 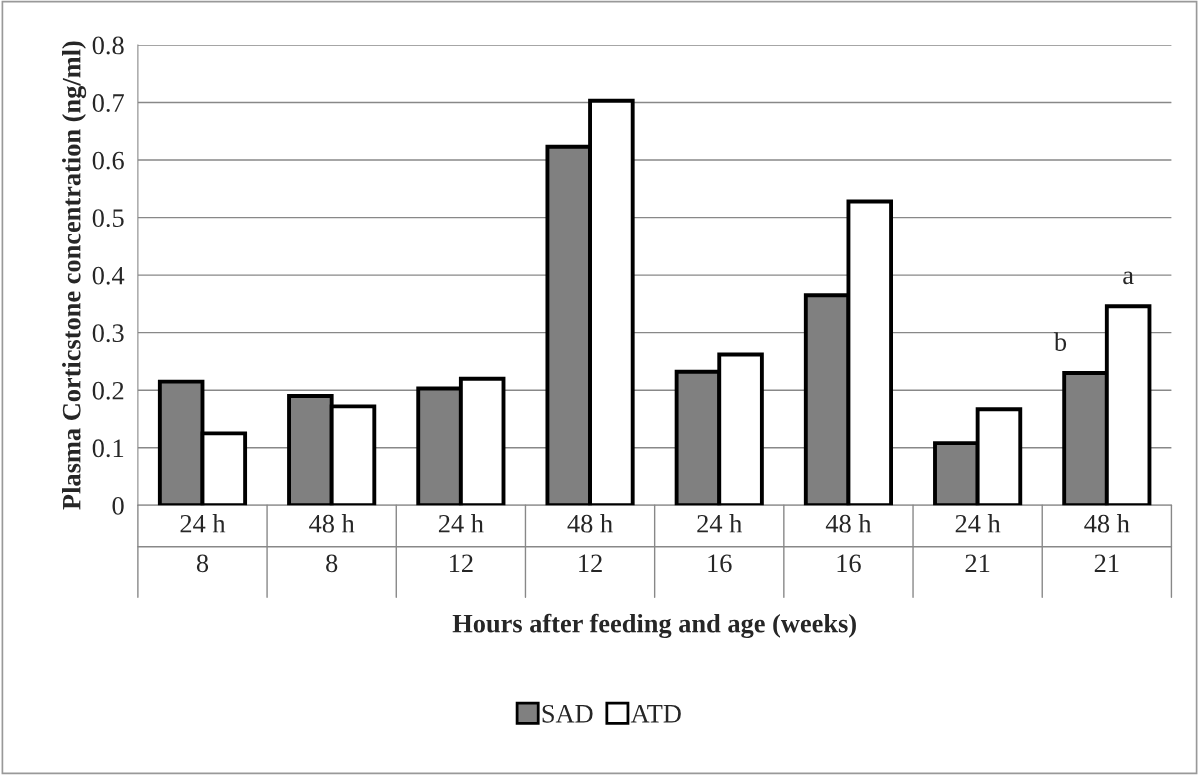 What do you see at coordinates (655, 713) in the screenshot?
I see `legend-label: ATD` at bounding box center [655, 713].